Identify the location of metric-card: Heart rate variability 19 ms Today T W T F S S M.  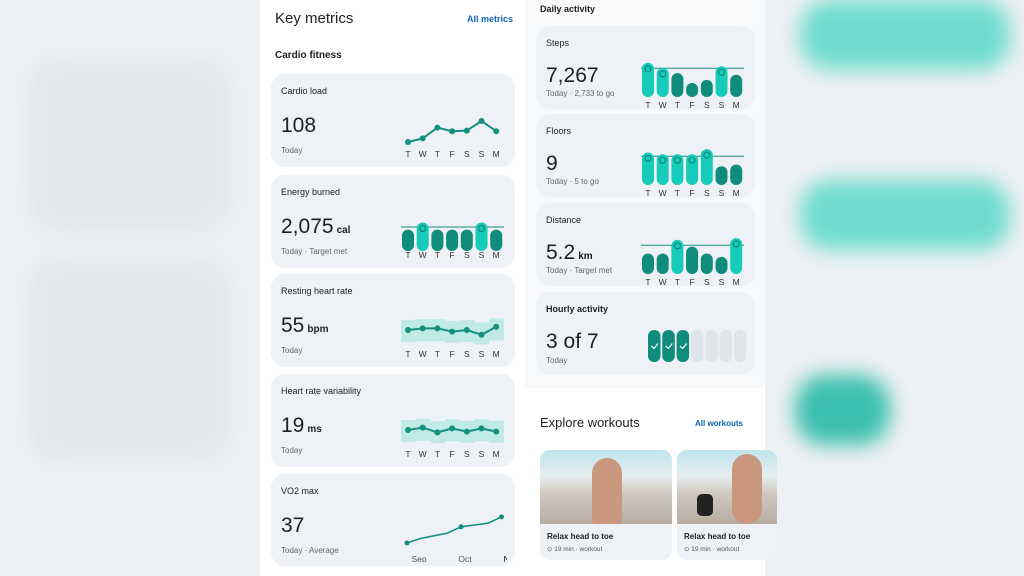
(393, 420).